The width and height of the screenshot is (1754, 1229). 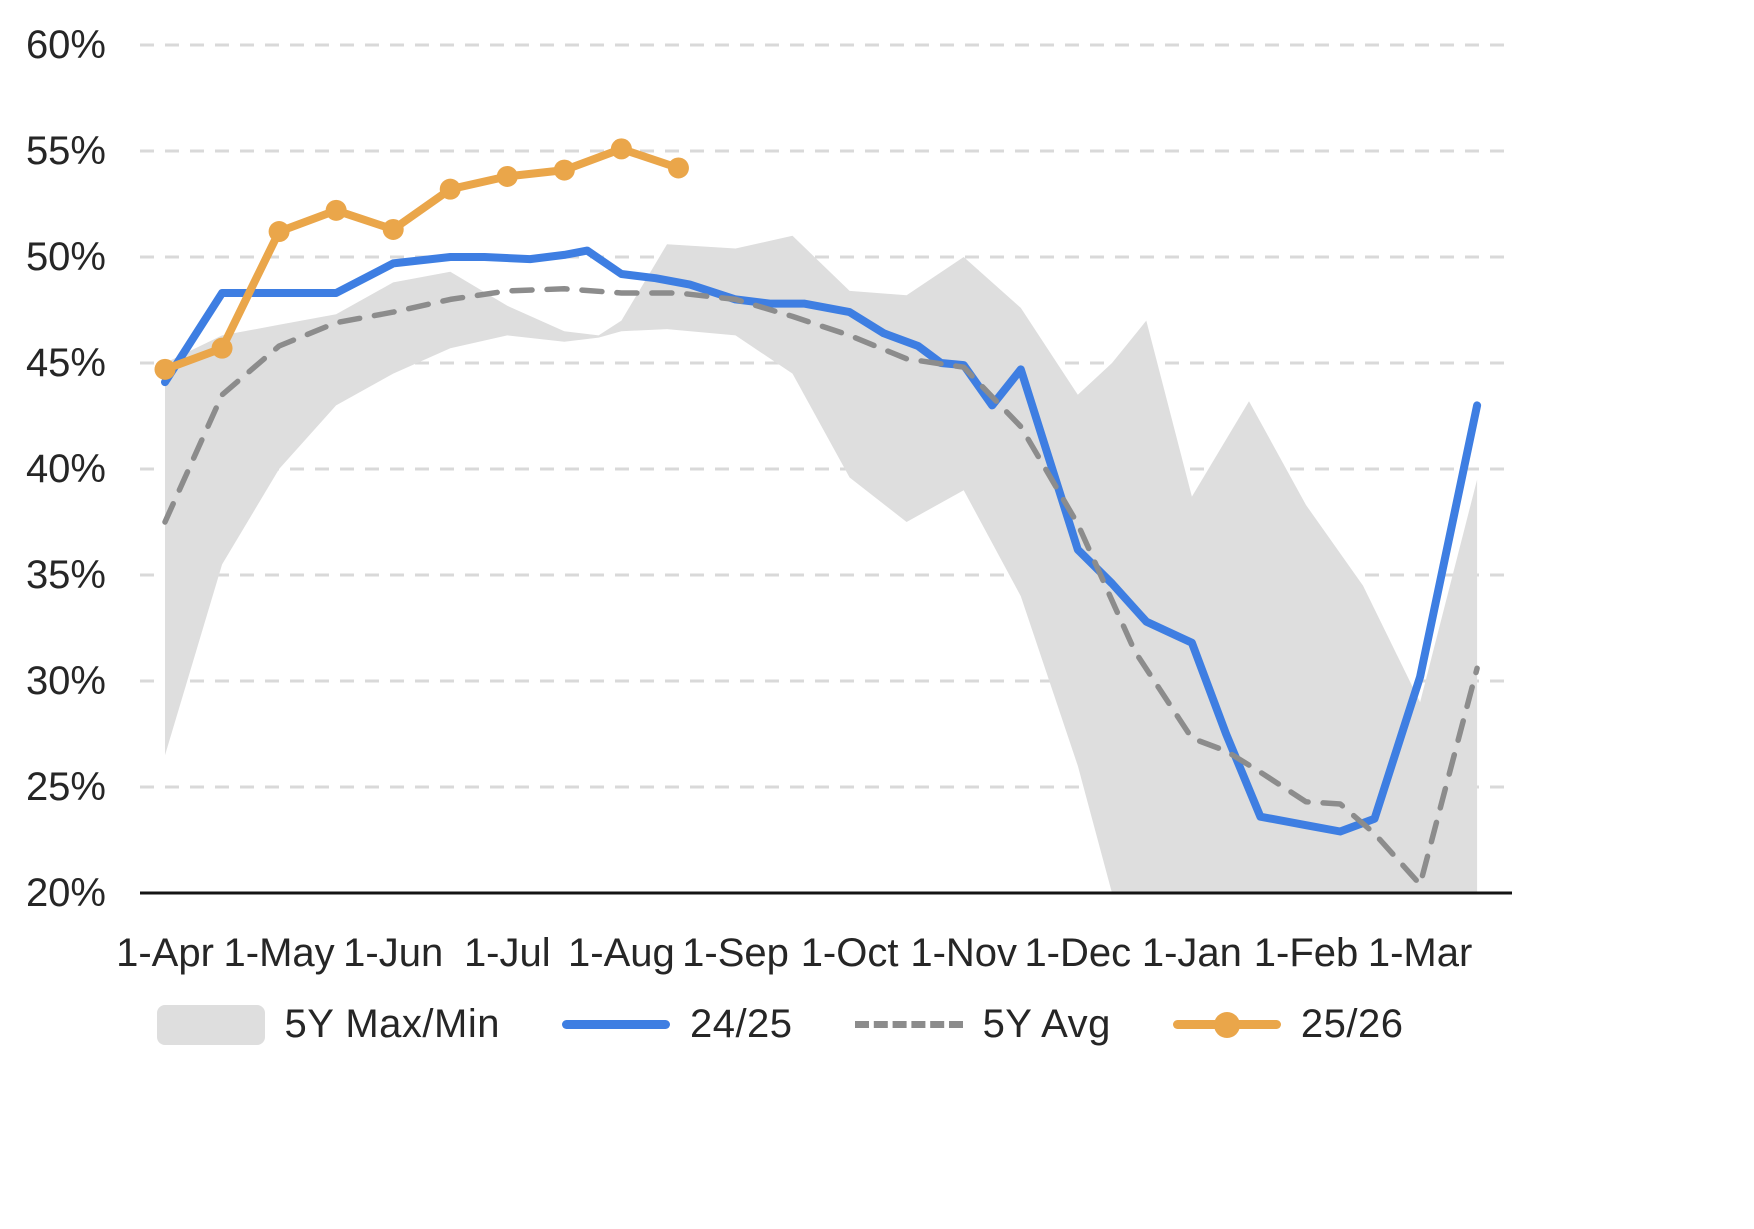 What do you see at coordinates (1306, 953) in the screenshot?
I see `x-tick-label: 1-Feb` at bounding box center [1306, 953].